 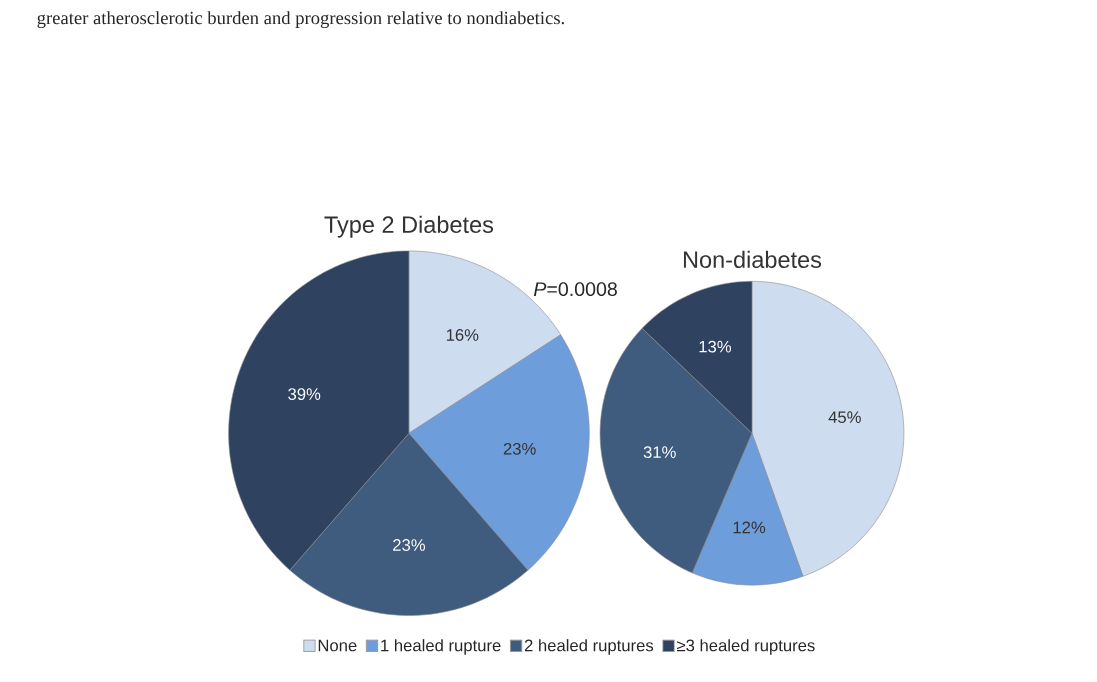 What do you see at coordinates (409, 226) in the screenshot?
I see `chart-title: Type 2 Diabetes` at bounding box center [409, 226].